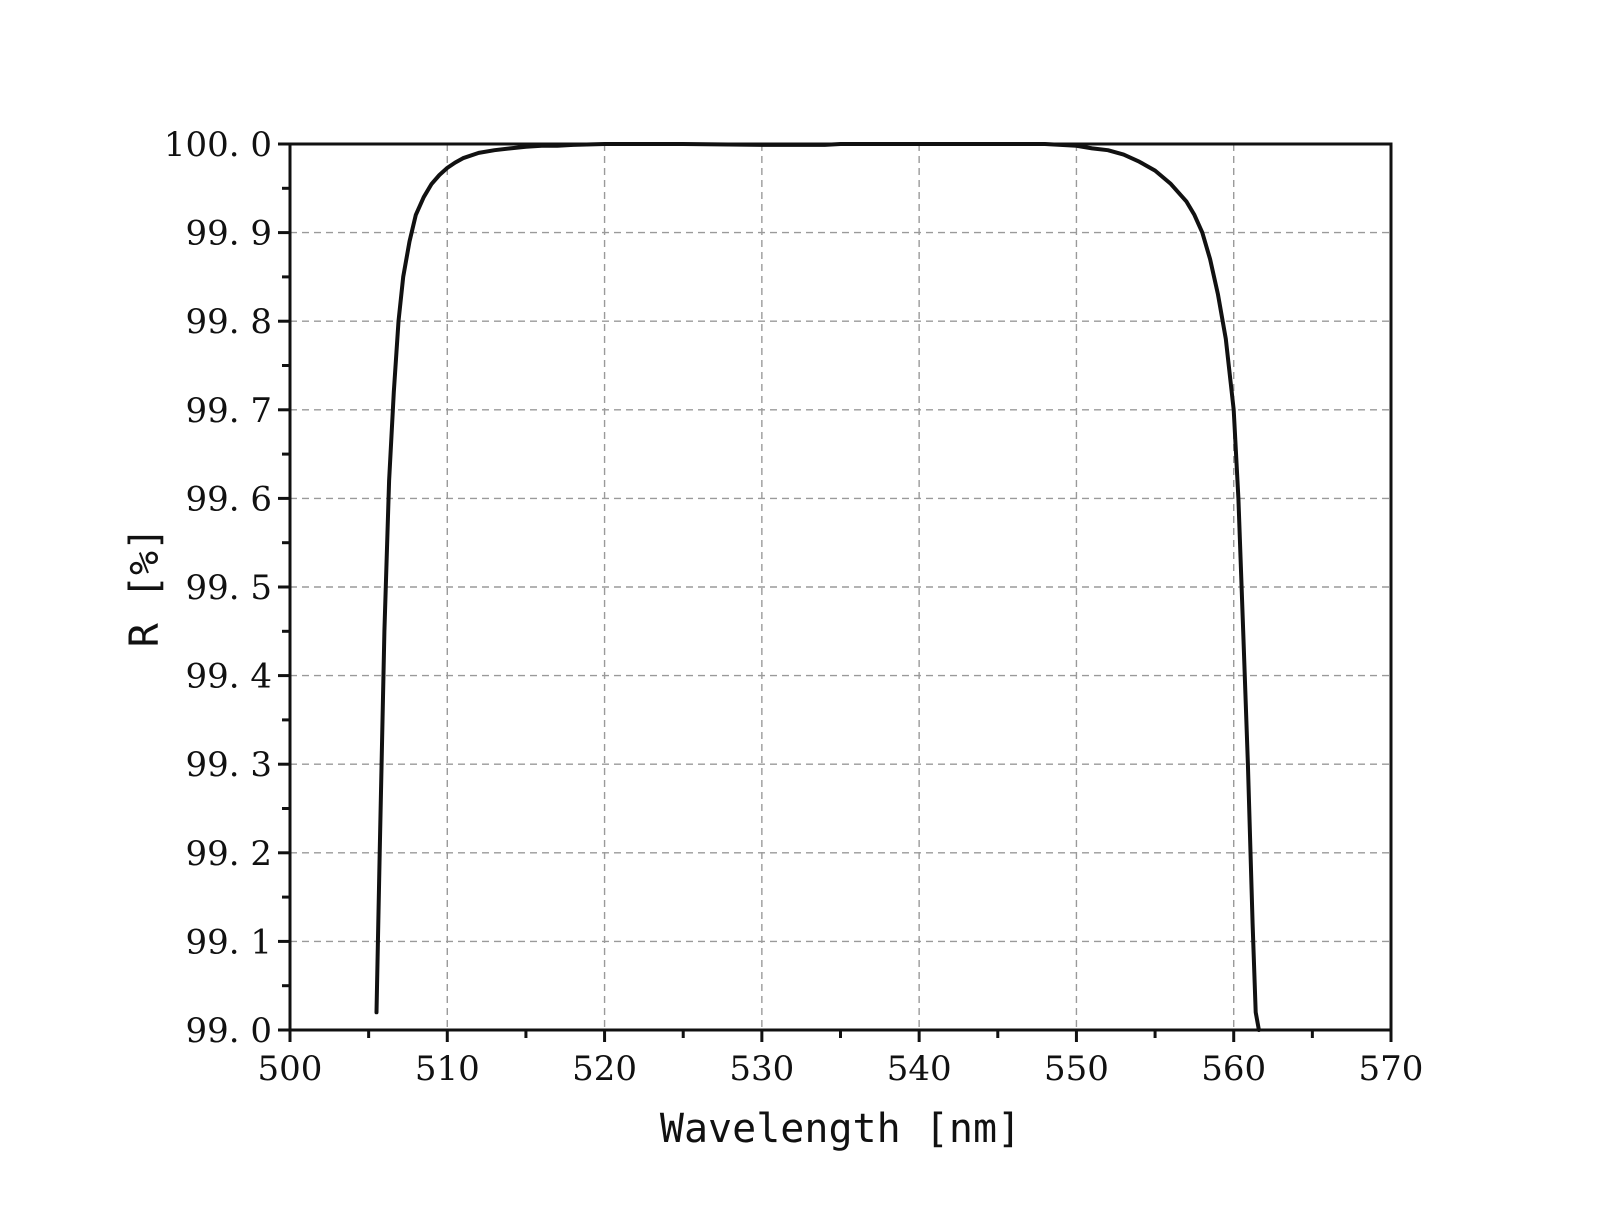 Image resolution: width=1608 pixels, height=1231 pixels. What do you see at coordinates (228, 588) in the screenshot?
I see `y-tick-label-5: 99. 5` at bounding box center [228, 588].